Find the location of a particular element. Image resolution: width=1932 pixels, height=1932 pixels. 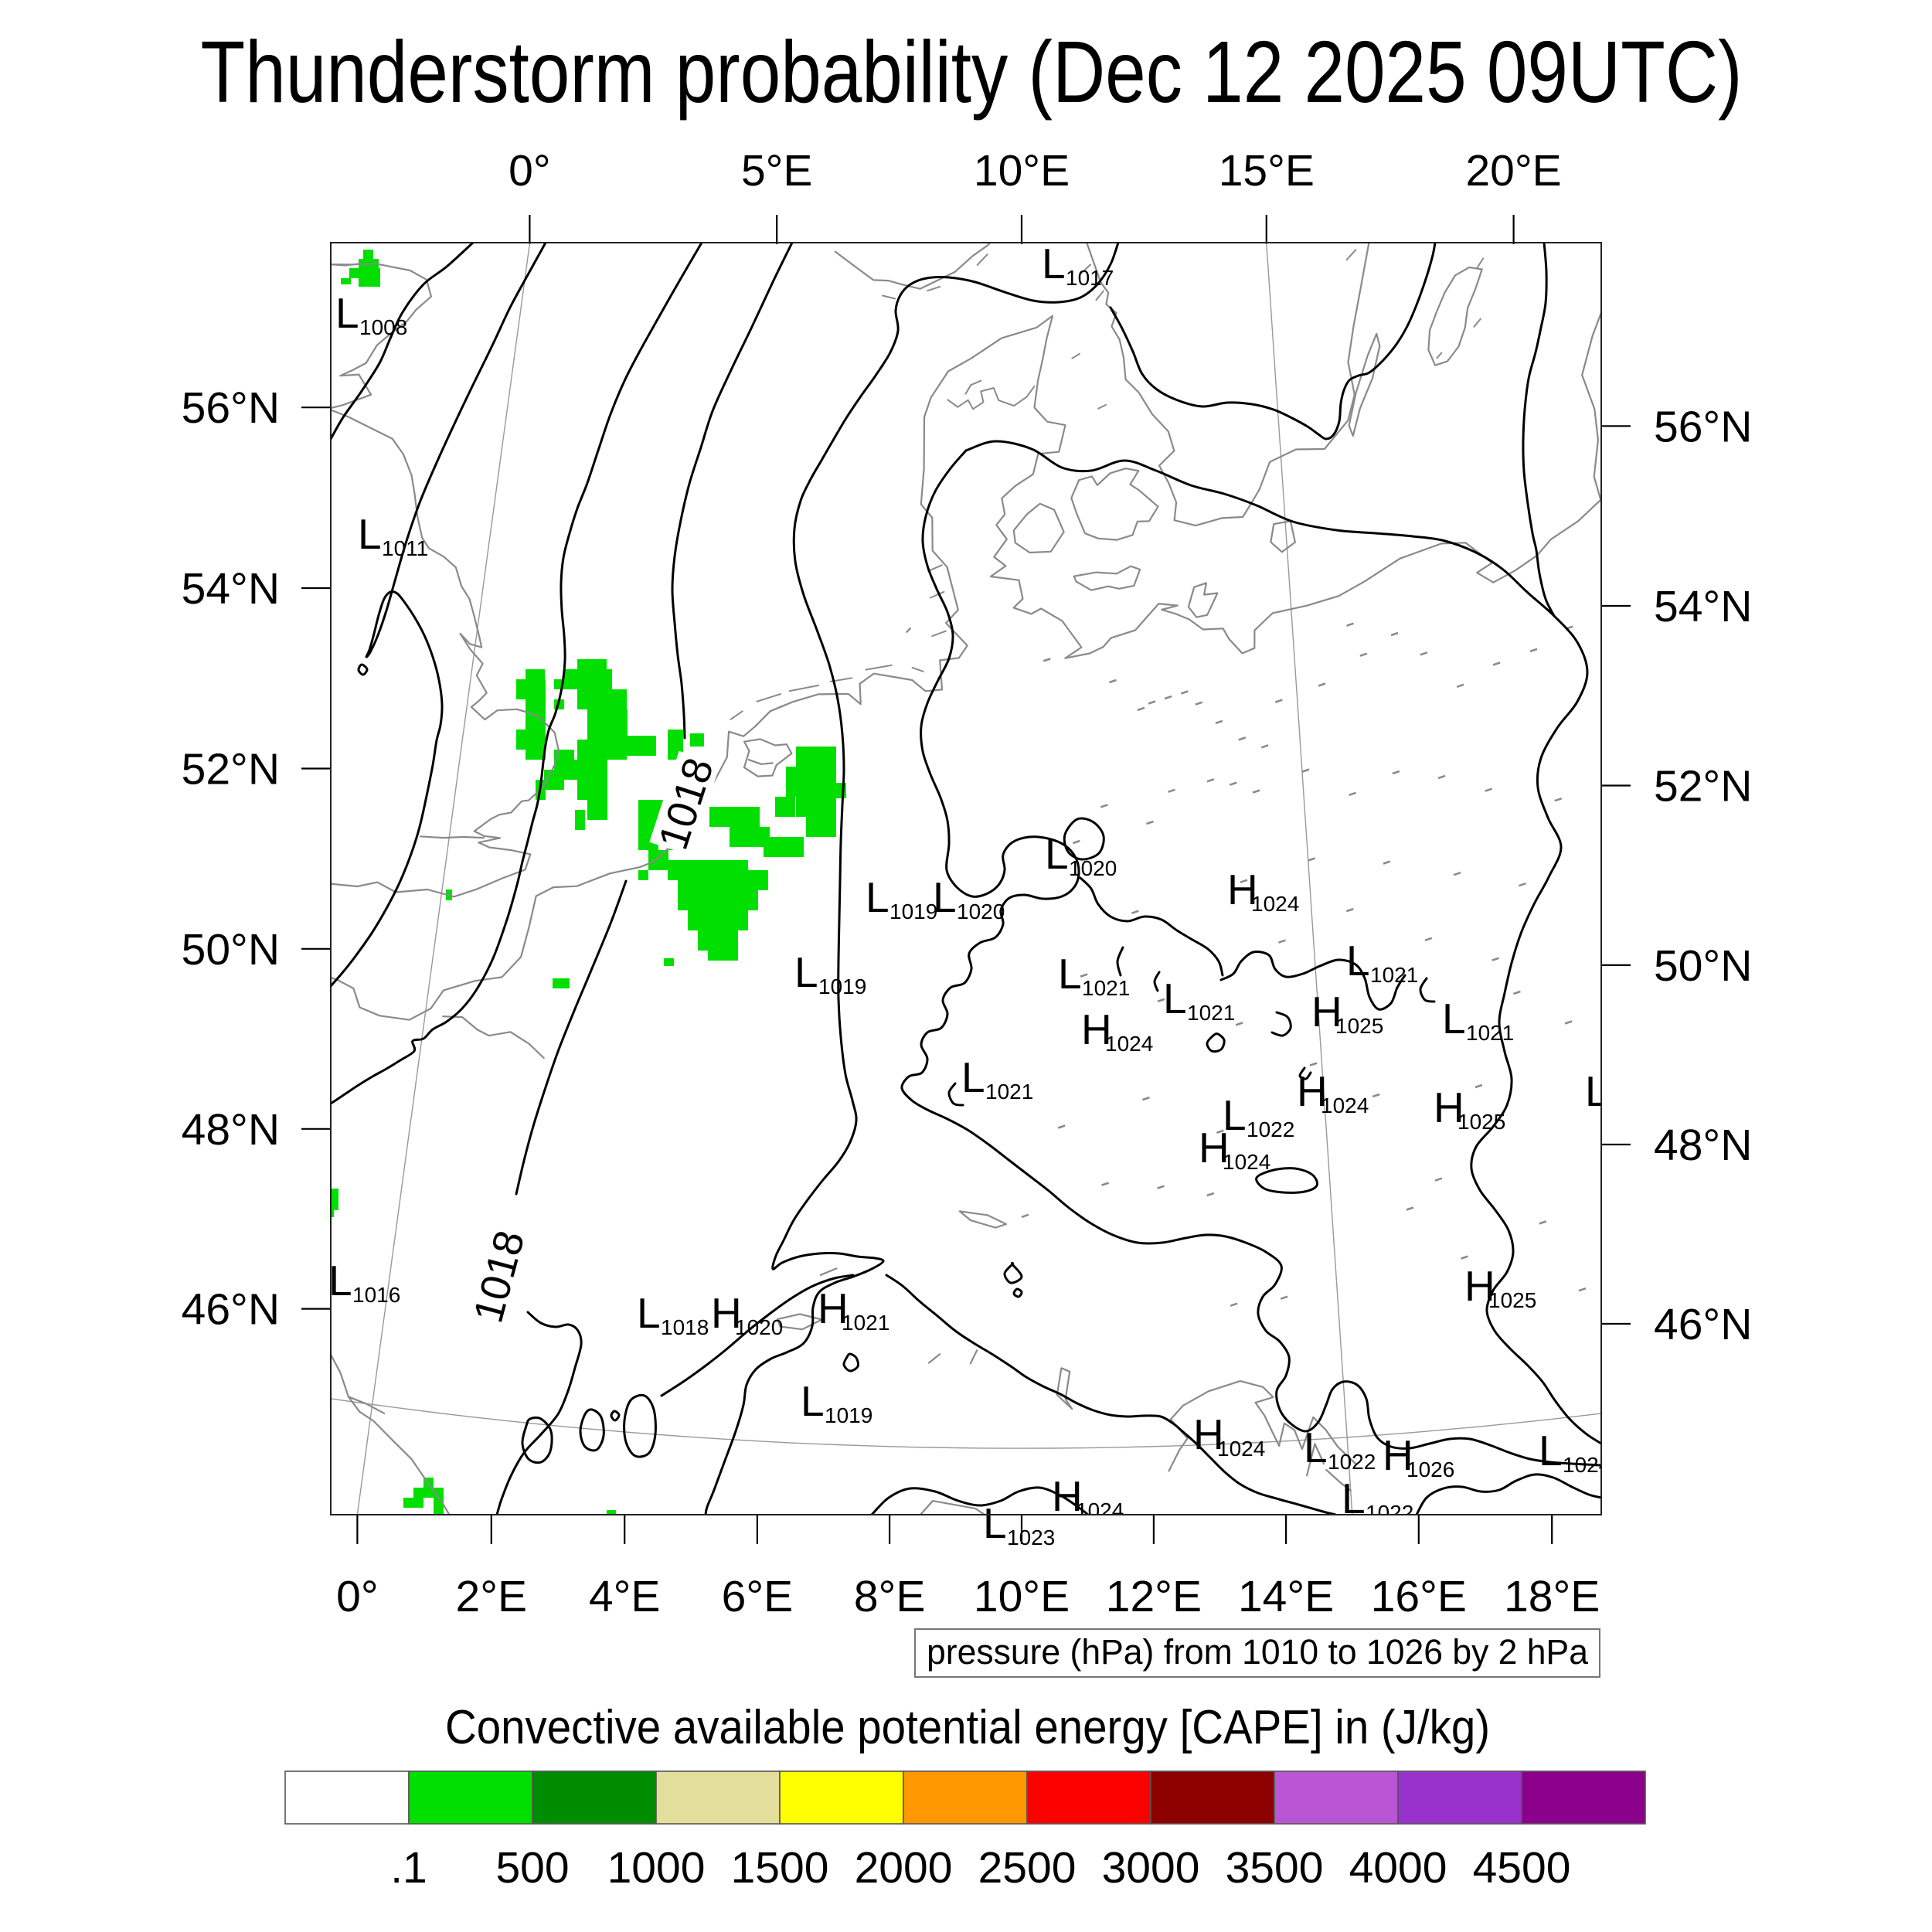

svg-text: 1017 is located at coordinates (1090, 278).